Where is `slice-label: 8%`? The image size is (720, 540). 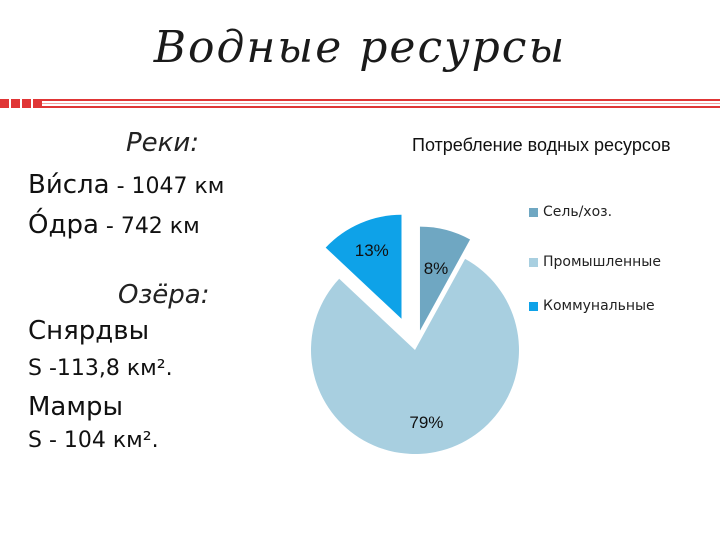 slice-label: 8% is located at coordinates (436, 268).